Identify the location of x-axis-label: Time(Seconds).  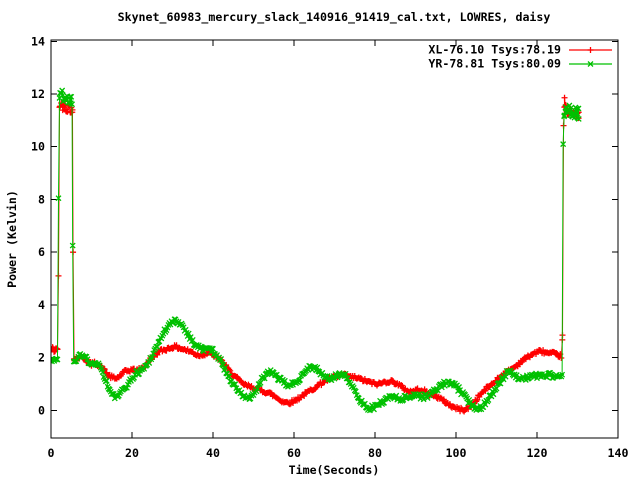
(334, 470).